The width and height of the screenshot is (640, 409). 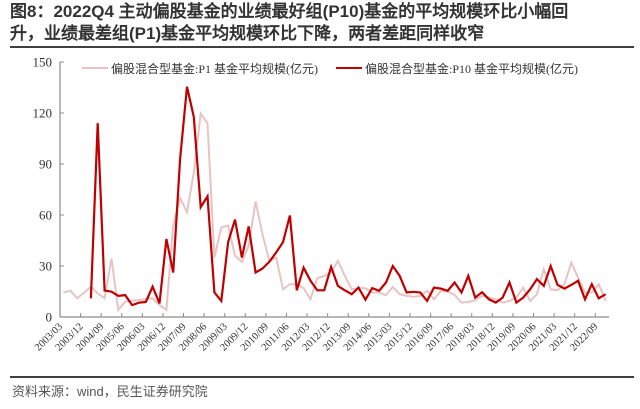 What do you see at coordinates (43, 113) in the screenshot?
I see `y-tick-label: 120` at bounding box center [43, 113].